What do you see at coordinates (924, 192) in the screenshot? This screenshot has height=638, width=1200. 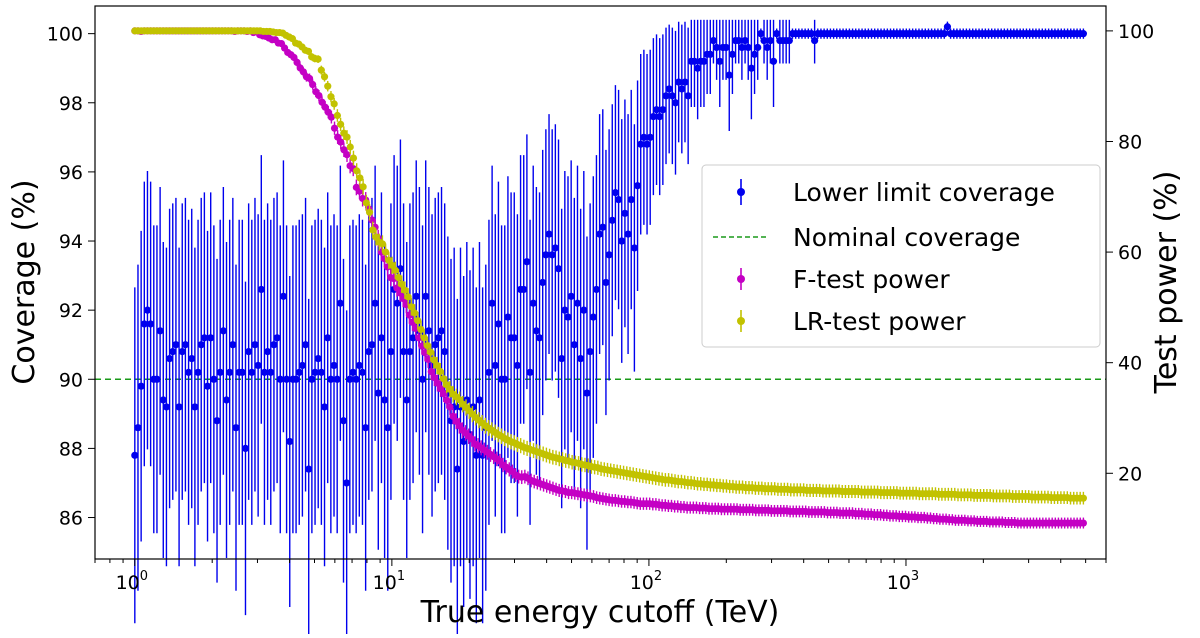 I see `legend-label-coverage: Lower limit coverage` at bounding box center [924, 192].